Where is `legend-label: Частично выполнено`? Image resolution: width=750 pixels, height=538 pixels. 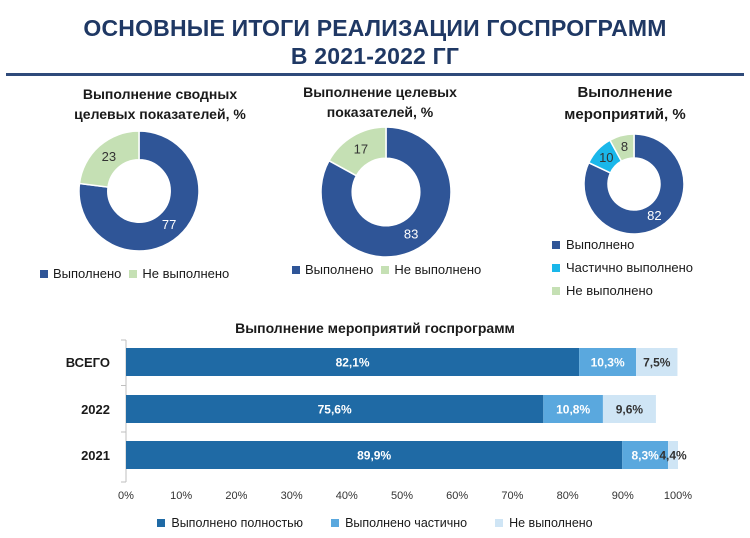 legend-label: Частично выполнено is located at coordinates (630, 267).